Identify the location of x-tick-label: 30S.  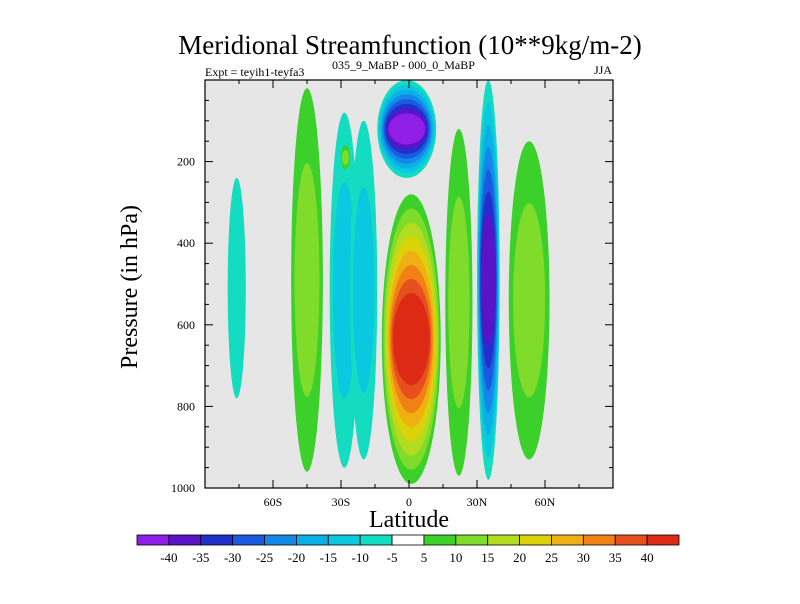
(341, 502).